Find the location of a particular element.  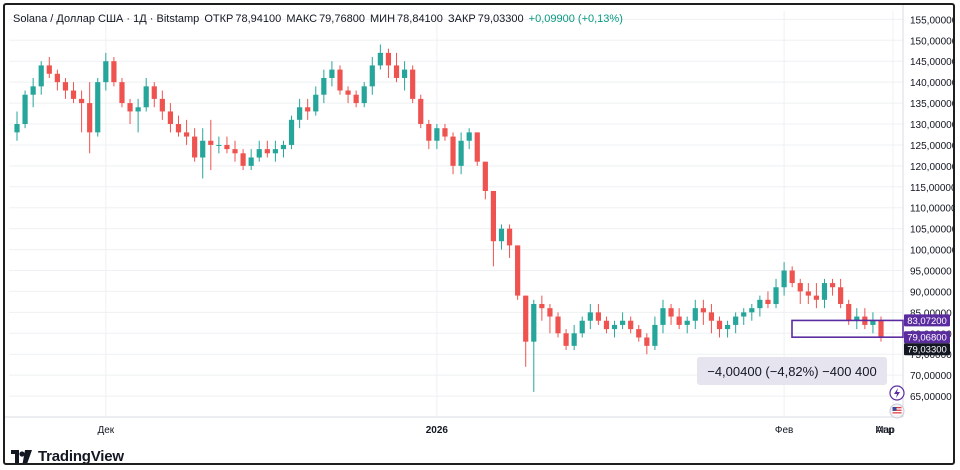

symbol-name: Solana / Доллар США · 1Д · Bitstamp is located at coordinates (106, 19).